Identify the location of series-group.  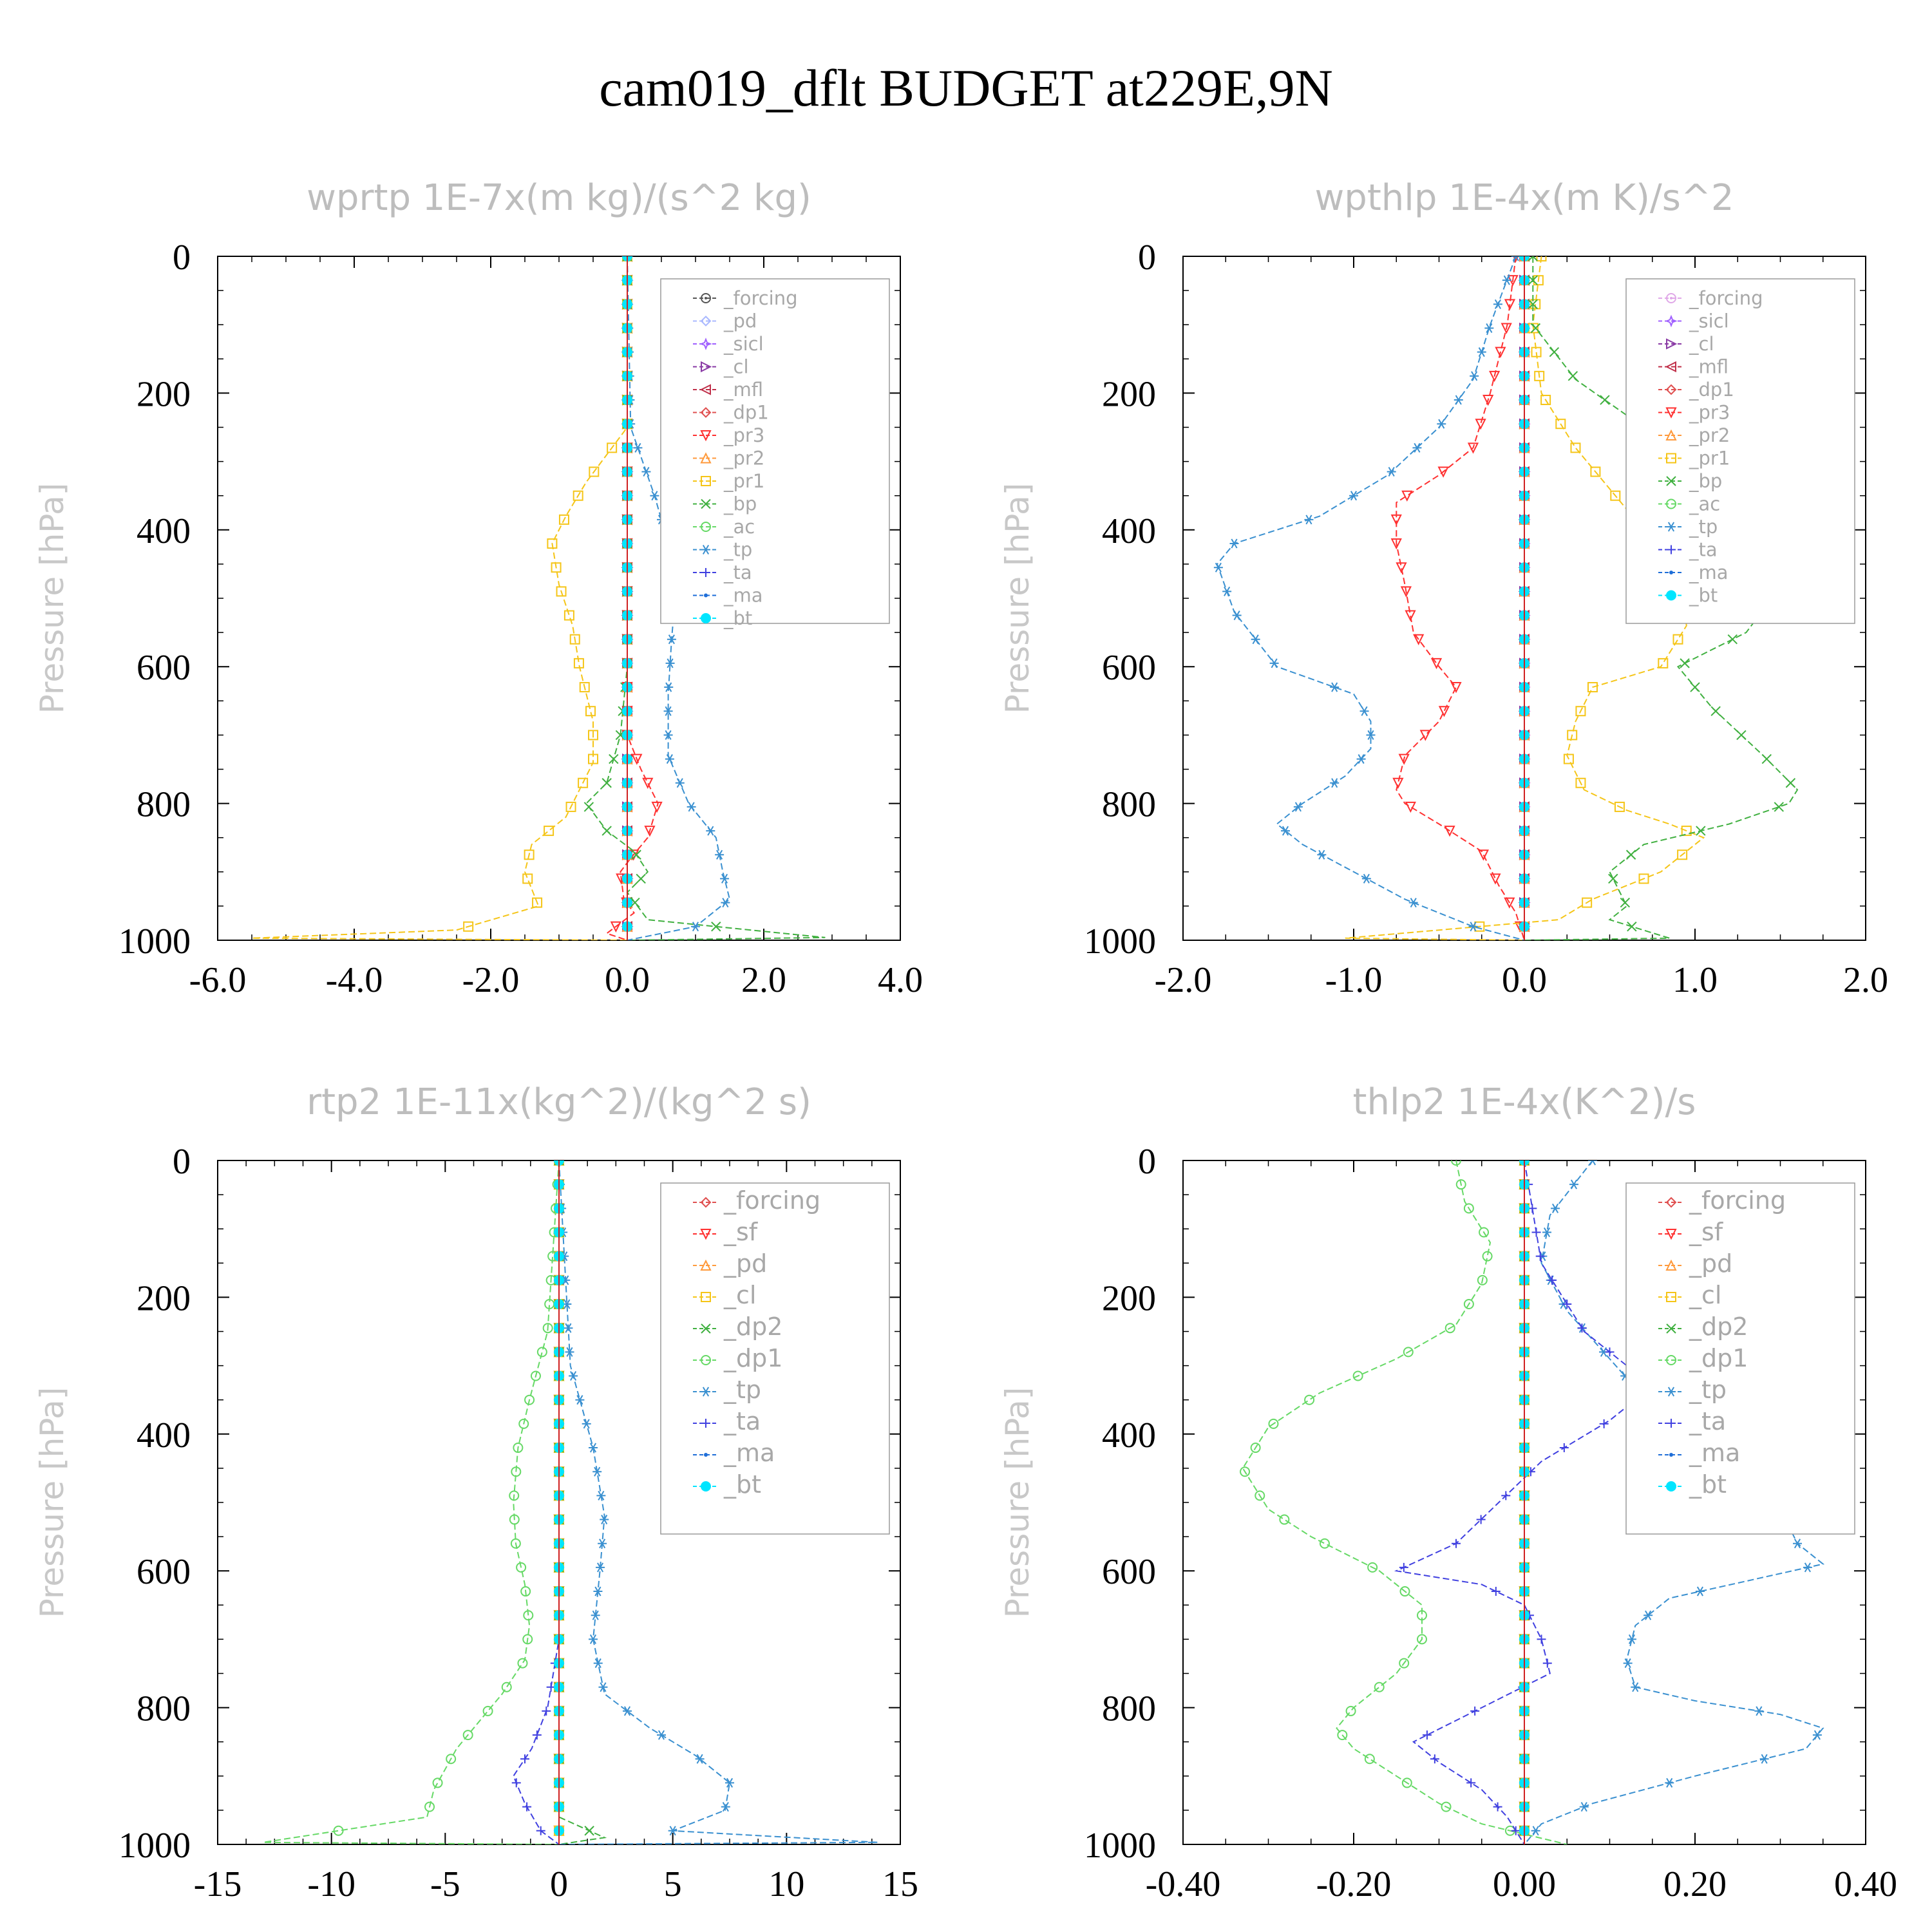
(1533, 1502).